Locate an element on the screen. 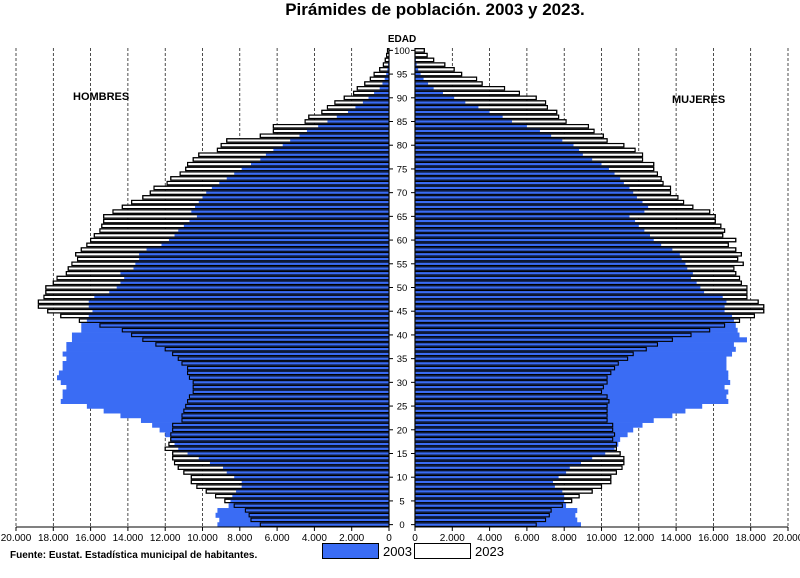  age-tick-label: 50 is located at coordinates (402, 288).